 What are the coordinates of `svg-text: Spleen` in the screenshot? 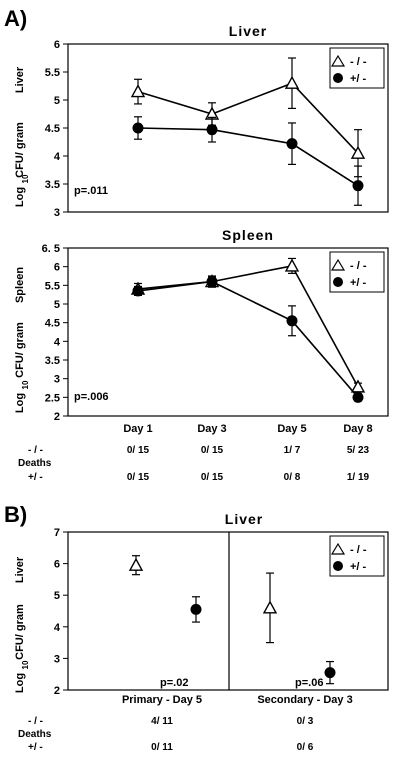 It's located at (20, 285).